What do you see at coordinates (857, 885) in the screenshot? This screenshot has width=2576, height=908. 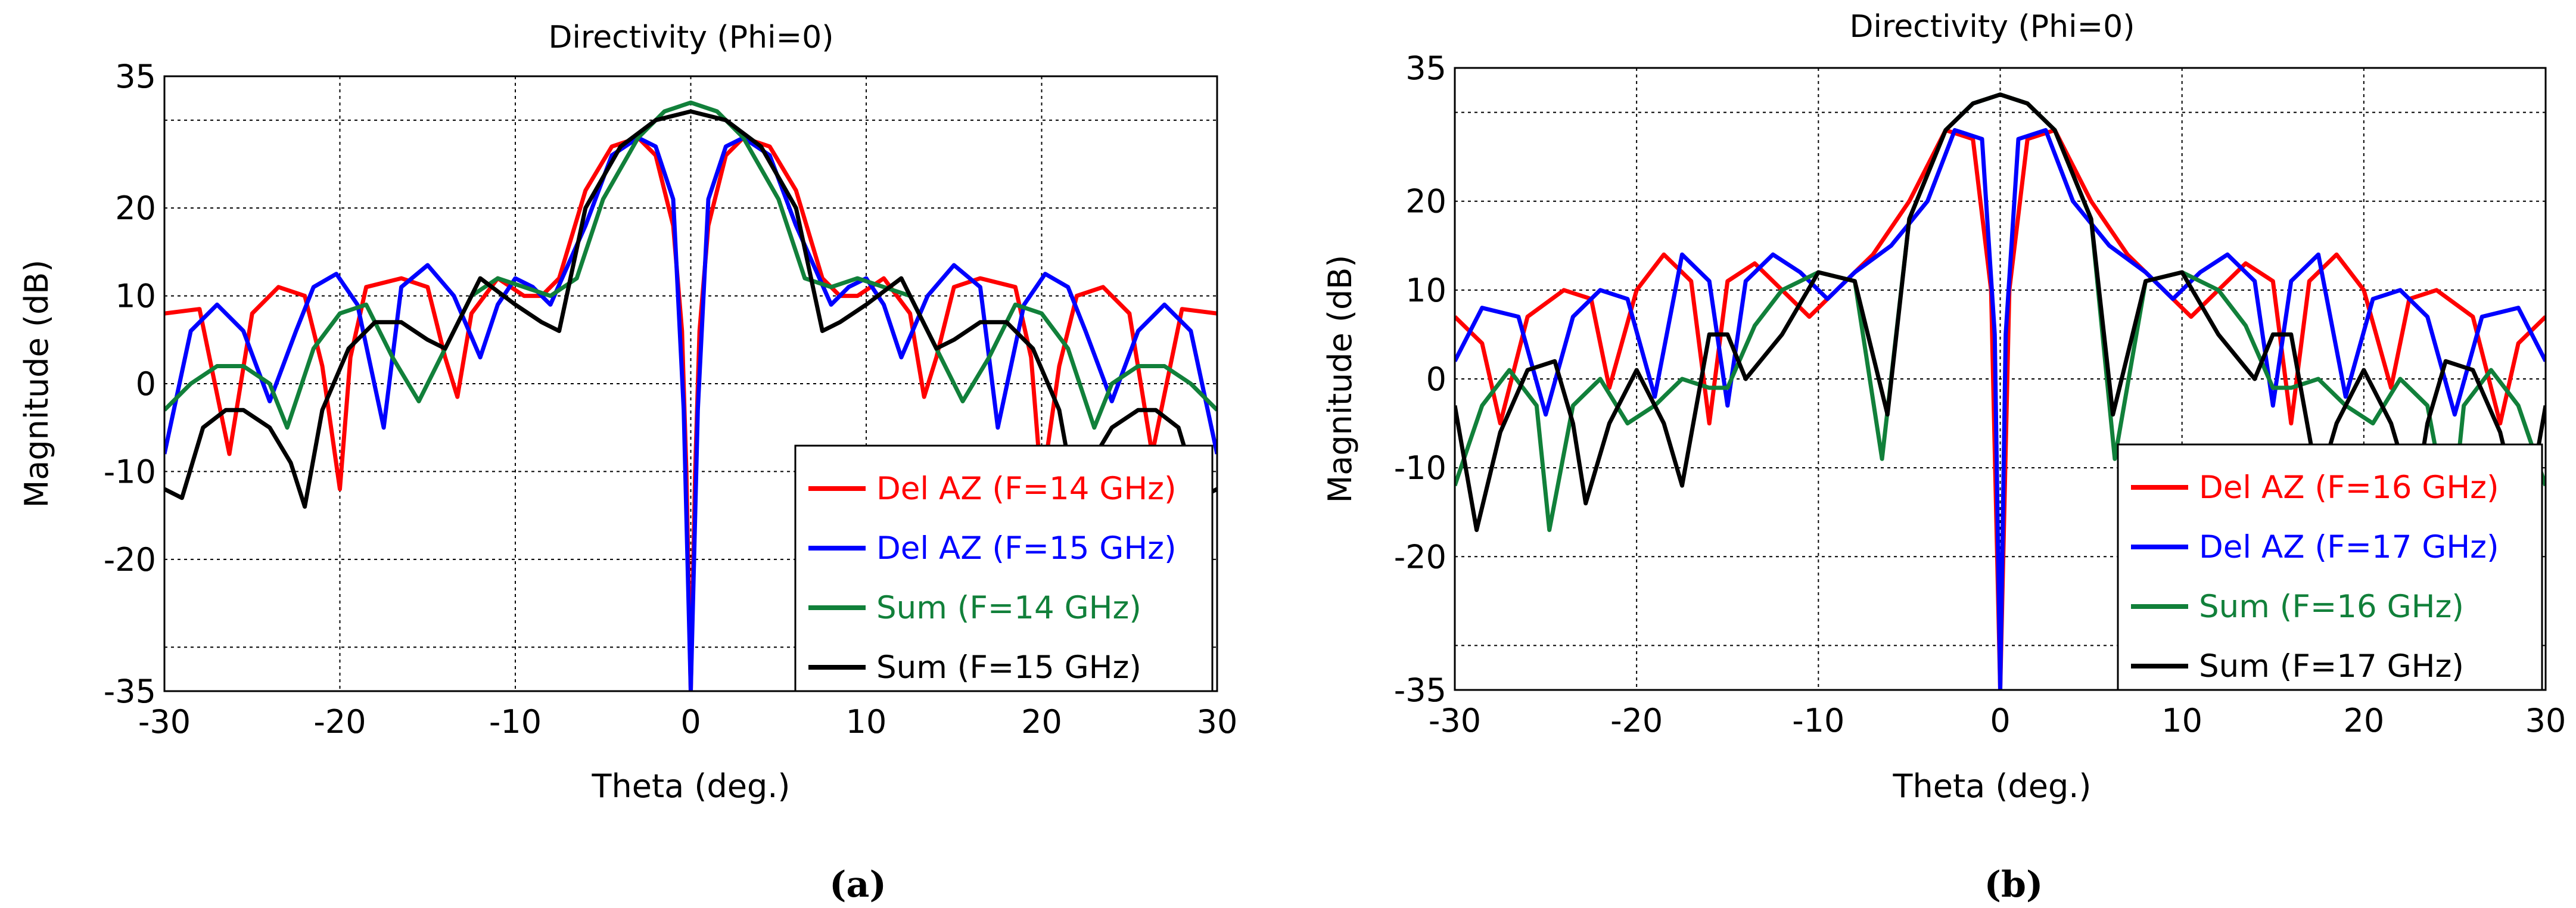 I see `panel-caption: (a)` at bounding box center [857, 885].